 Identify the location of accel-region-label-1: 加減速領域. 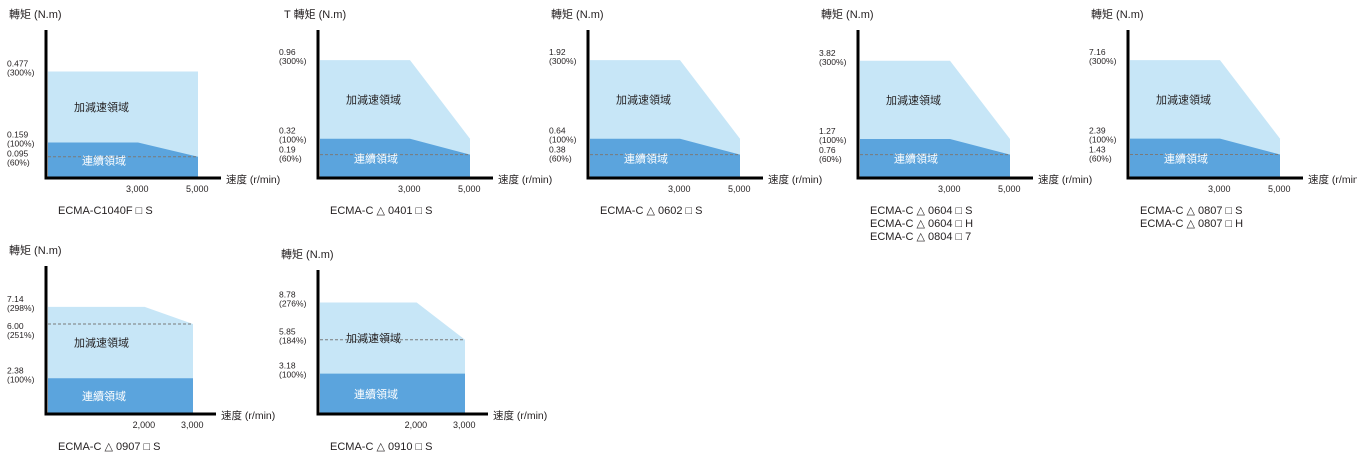
(101, 107).